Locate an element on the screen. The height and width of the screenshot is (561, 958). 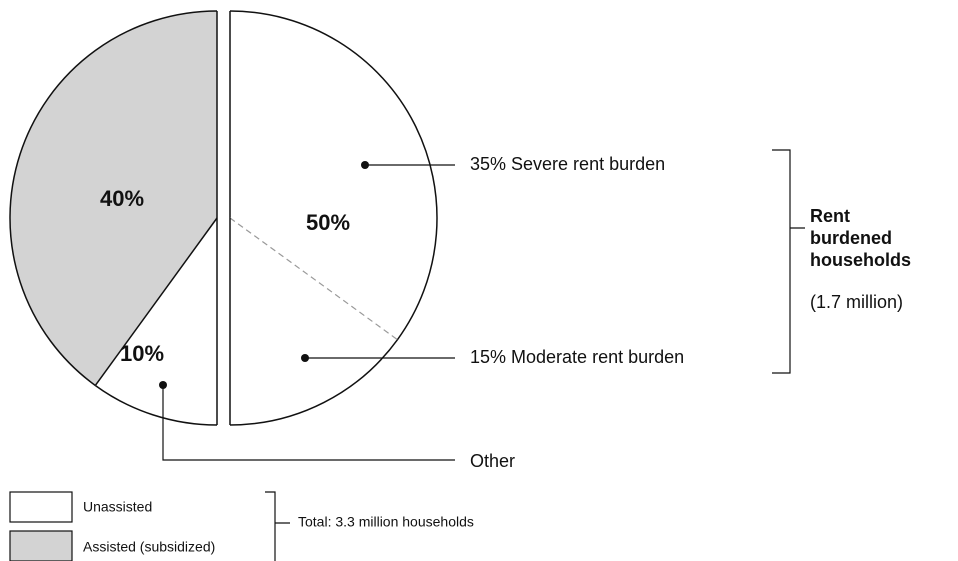
value-label: 10% is located at coordinates (142, 353).